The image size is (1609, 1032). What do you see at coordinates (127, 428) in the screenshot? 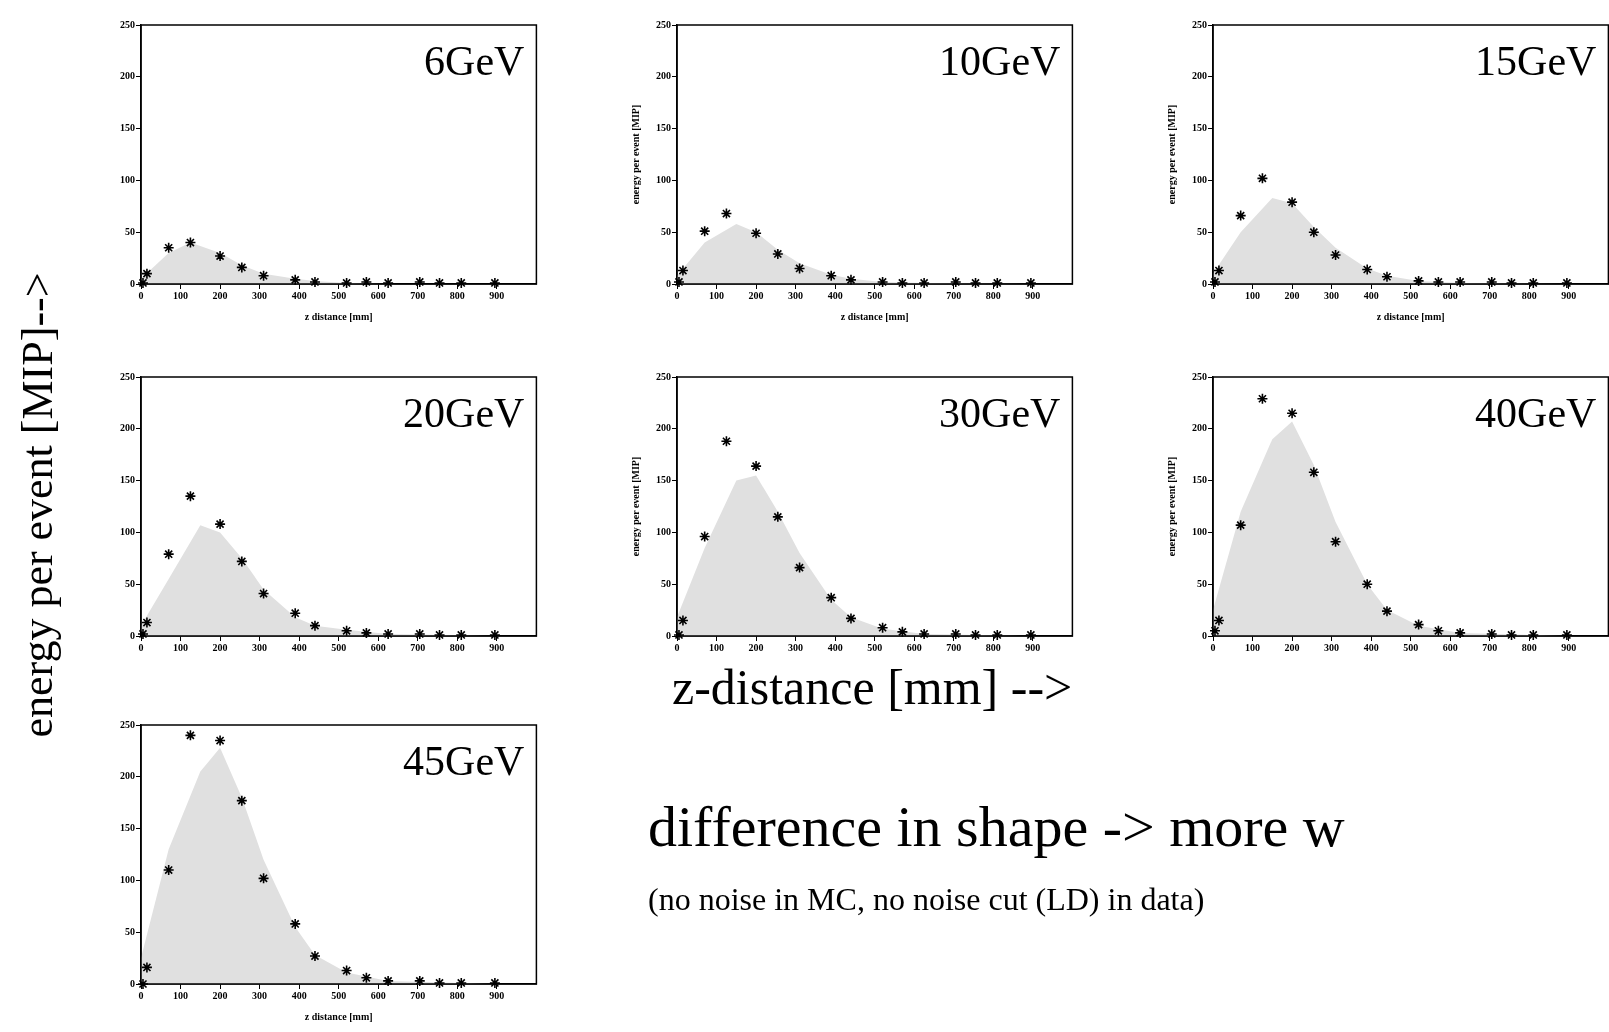
I see `y-tick-label: 200` at bounding box center [127, 428].